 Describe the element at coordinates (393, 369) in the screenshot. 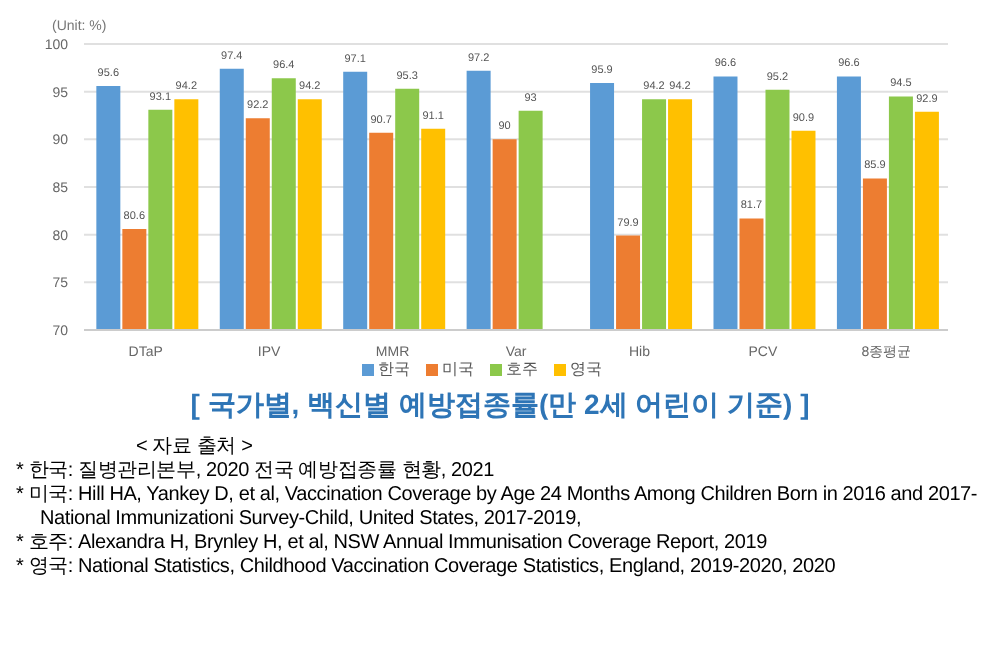

I see `legend-label: 한국` at that location.